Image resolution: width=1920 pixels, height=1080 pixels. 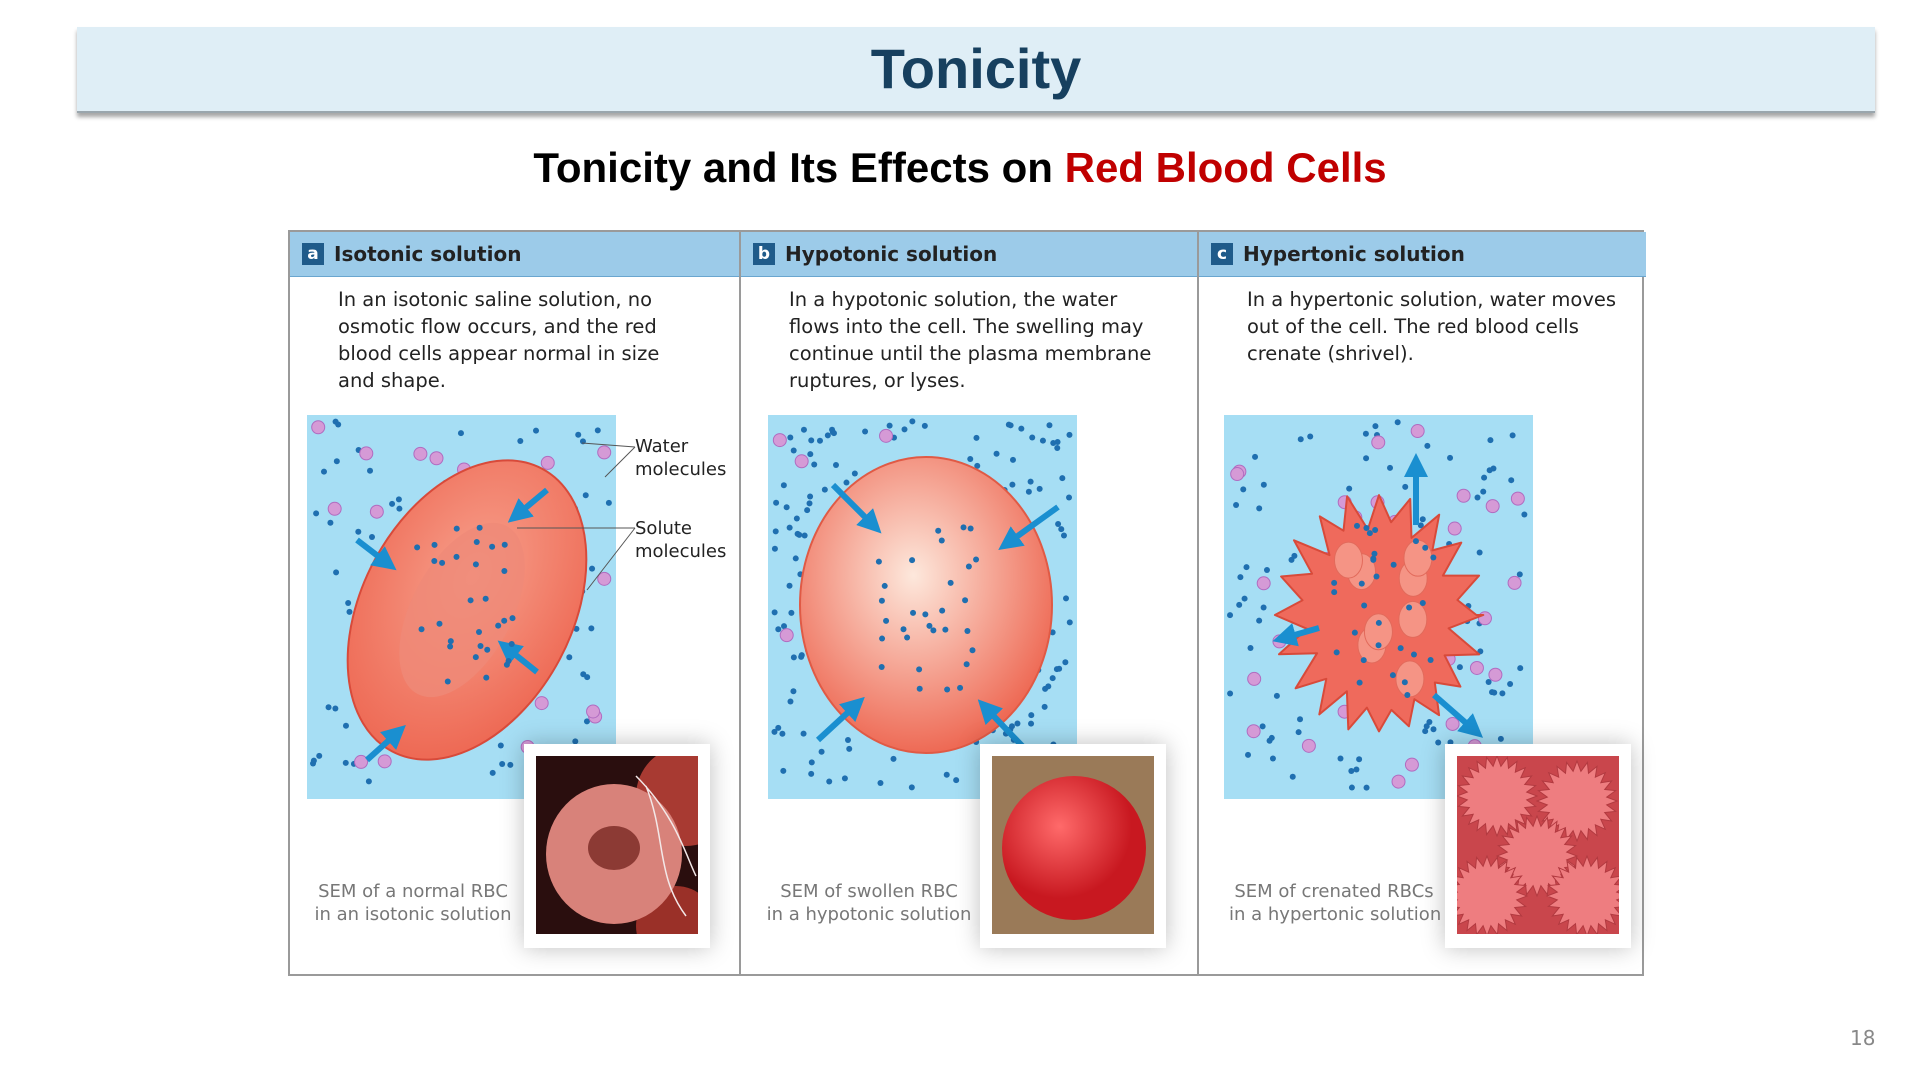 What do you see at coordinates (1348, 560) in the screenshot?
I see `cell-bump` at bounding box center [1348, 560].